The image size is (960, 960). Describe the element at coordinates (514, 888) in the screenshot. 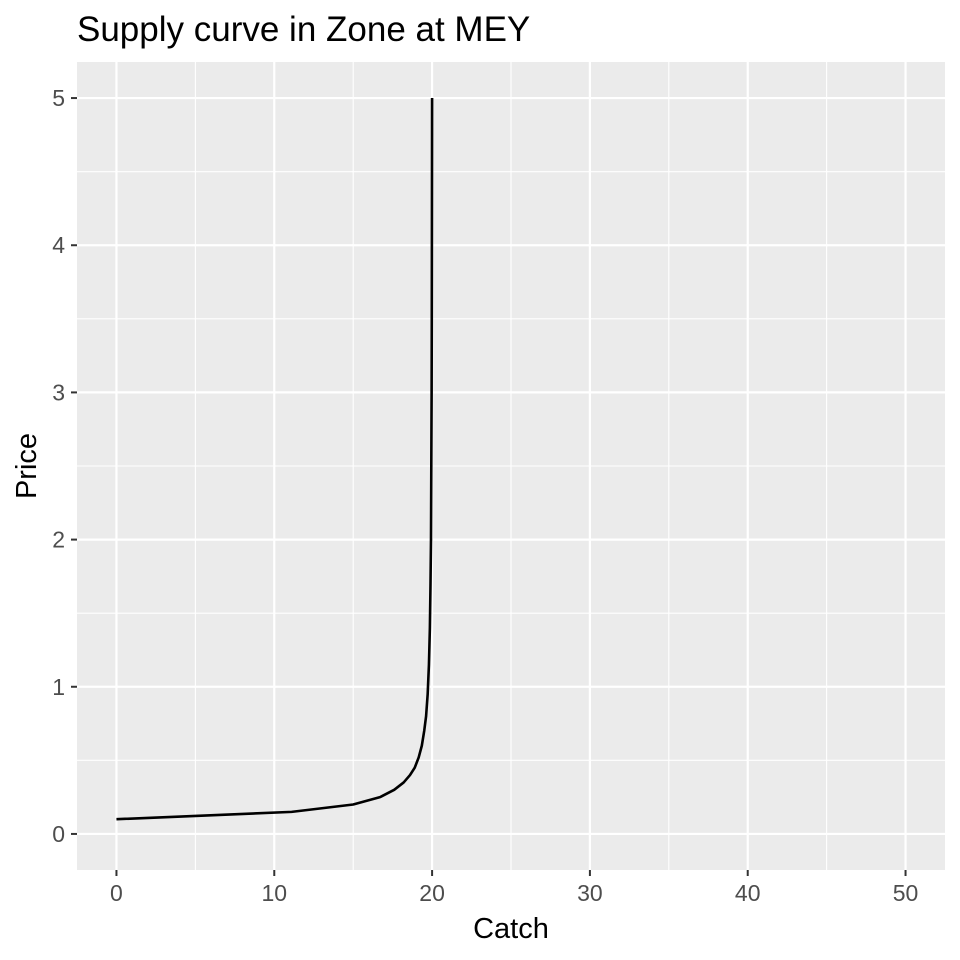

I see `x-axis-ticks: 0 10 20 30 40 50` at that location.